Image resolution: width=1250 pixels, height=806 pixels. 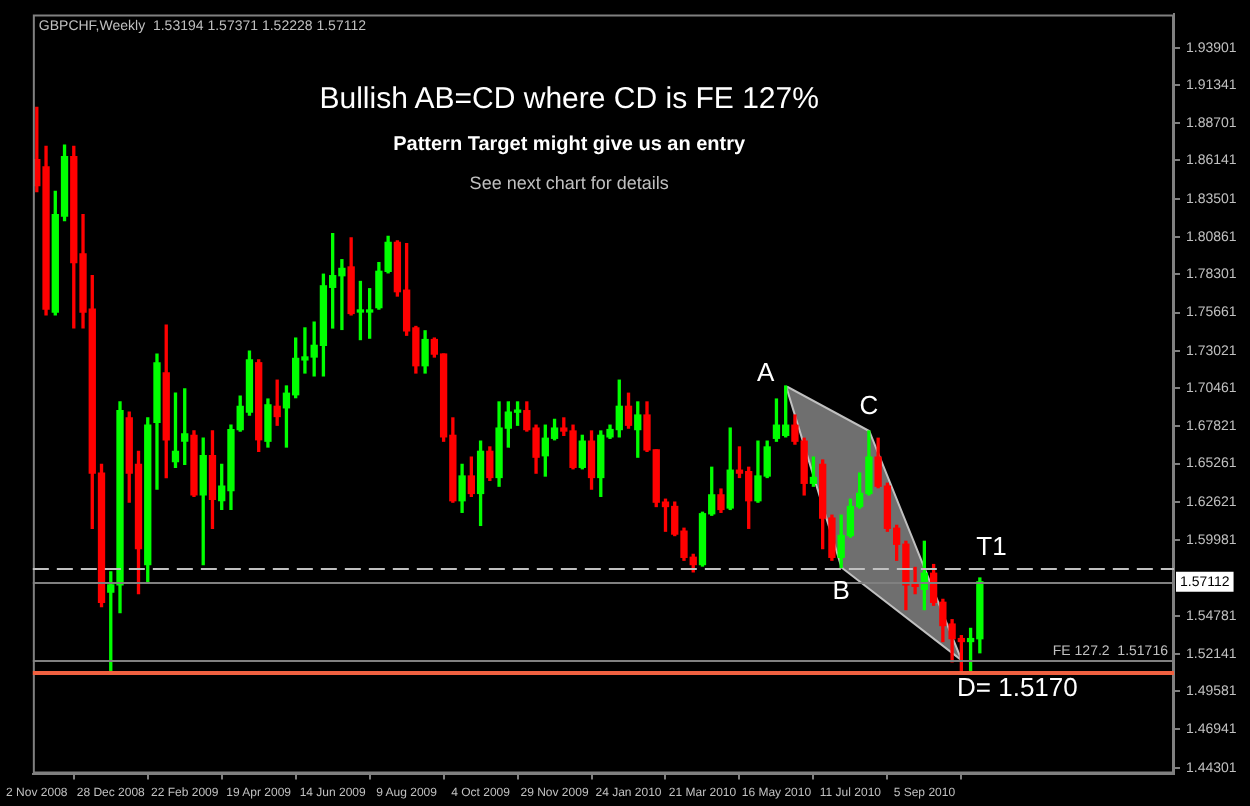 What do you see at coordinates (869, 405) in the screenshot?
I see `annotation: C` at bounding box center [869, 405].